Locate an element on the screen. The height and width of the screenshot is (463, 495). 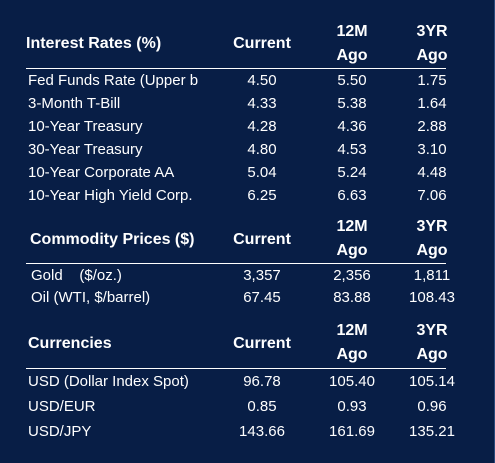
3yr-ago-value: 2.88 is located at coordinates (432, 126).